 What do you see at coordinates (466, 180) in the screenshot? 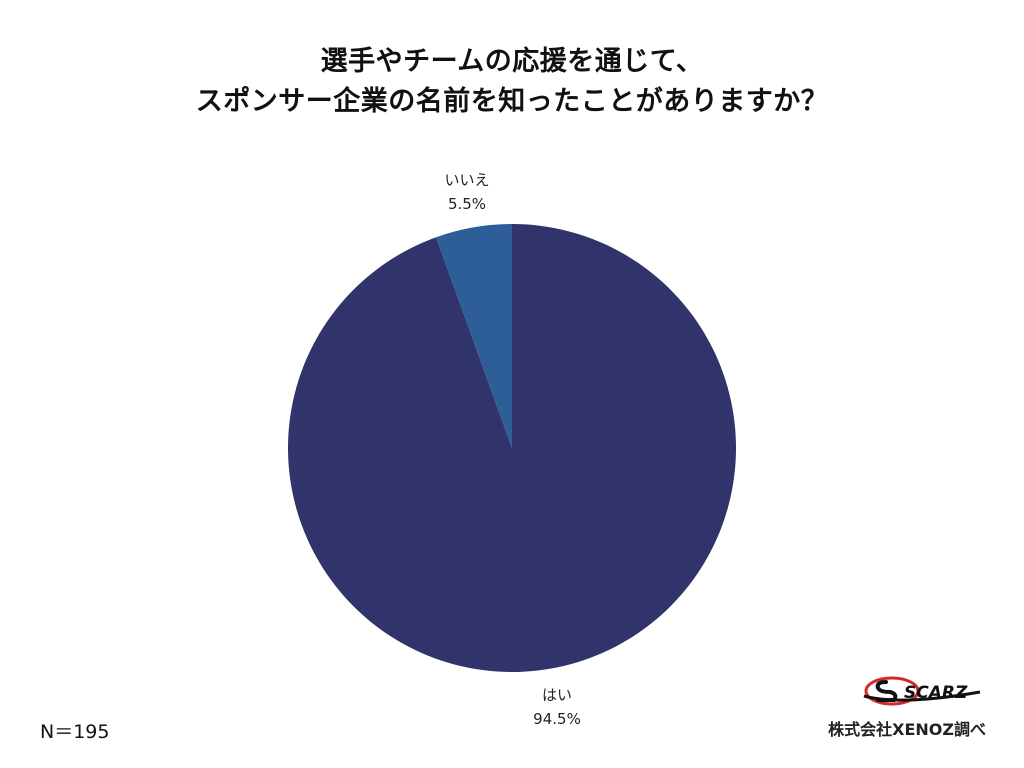
I see `slice-label-no: いいえ` at bounding box center [466, 180].